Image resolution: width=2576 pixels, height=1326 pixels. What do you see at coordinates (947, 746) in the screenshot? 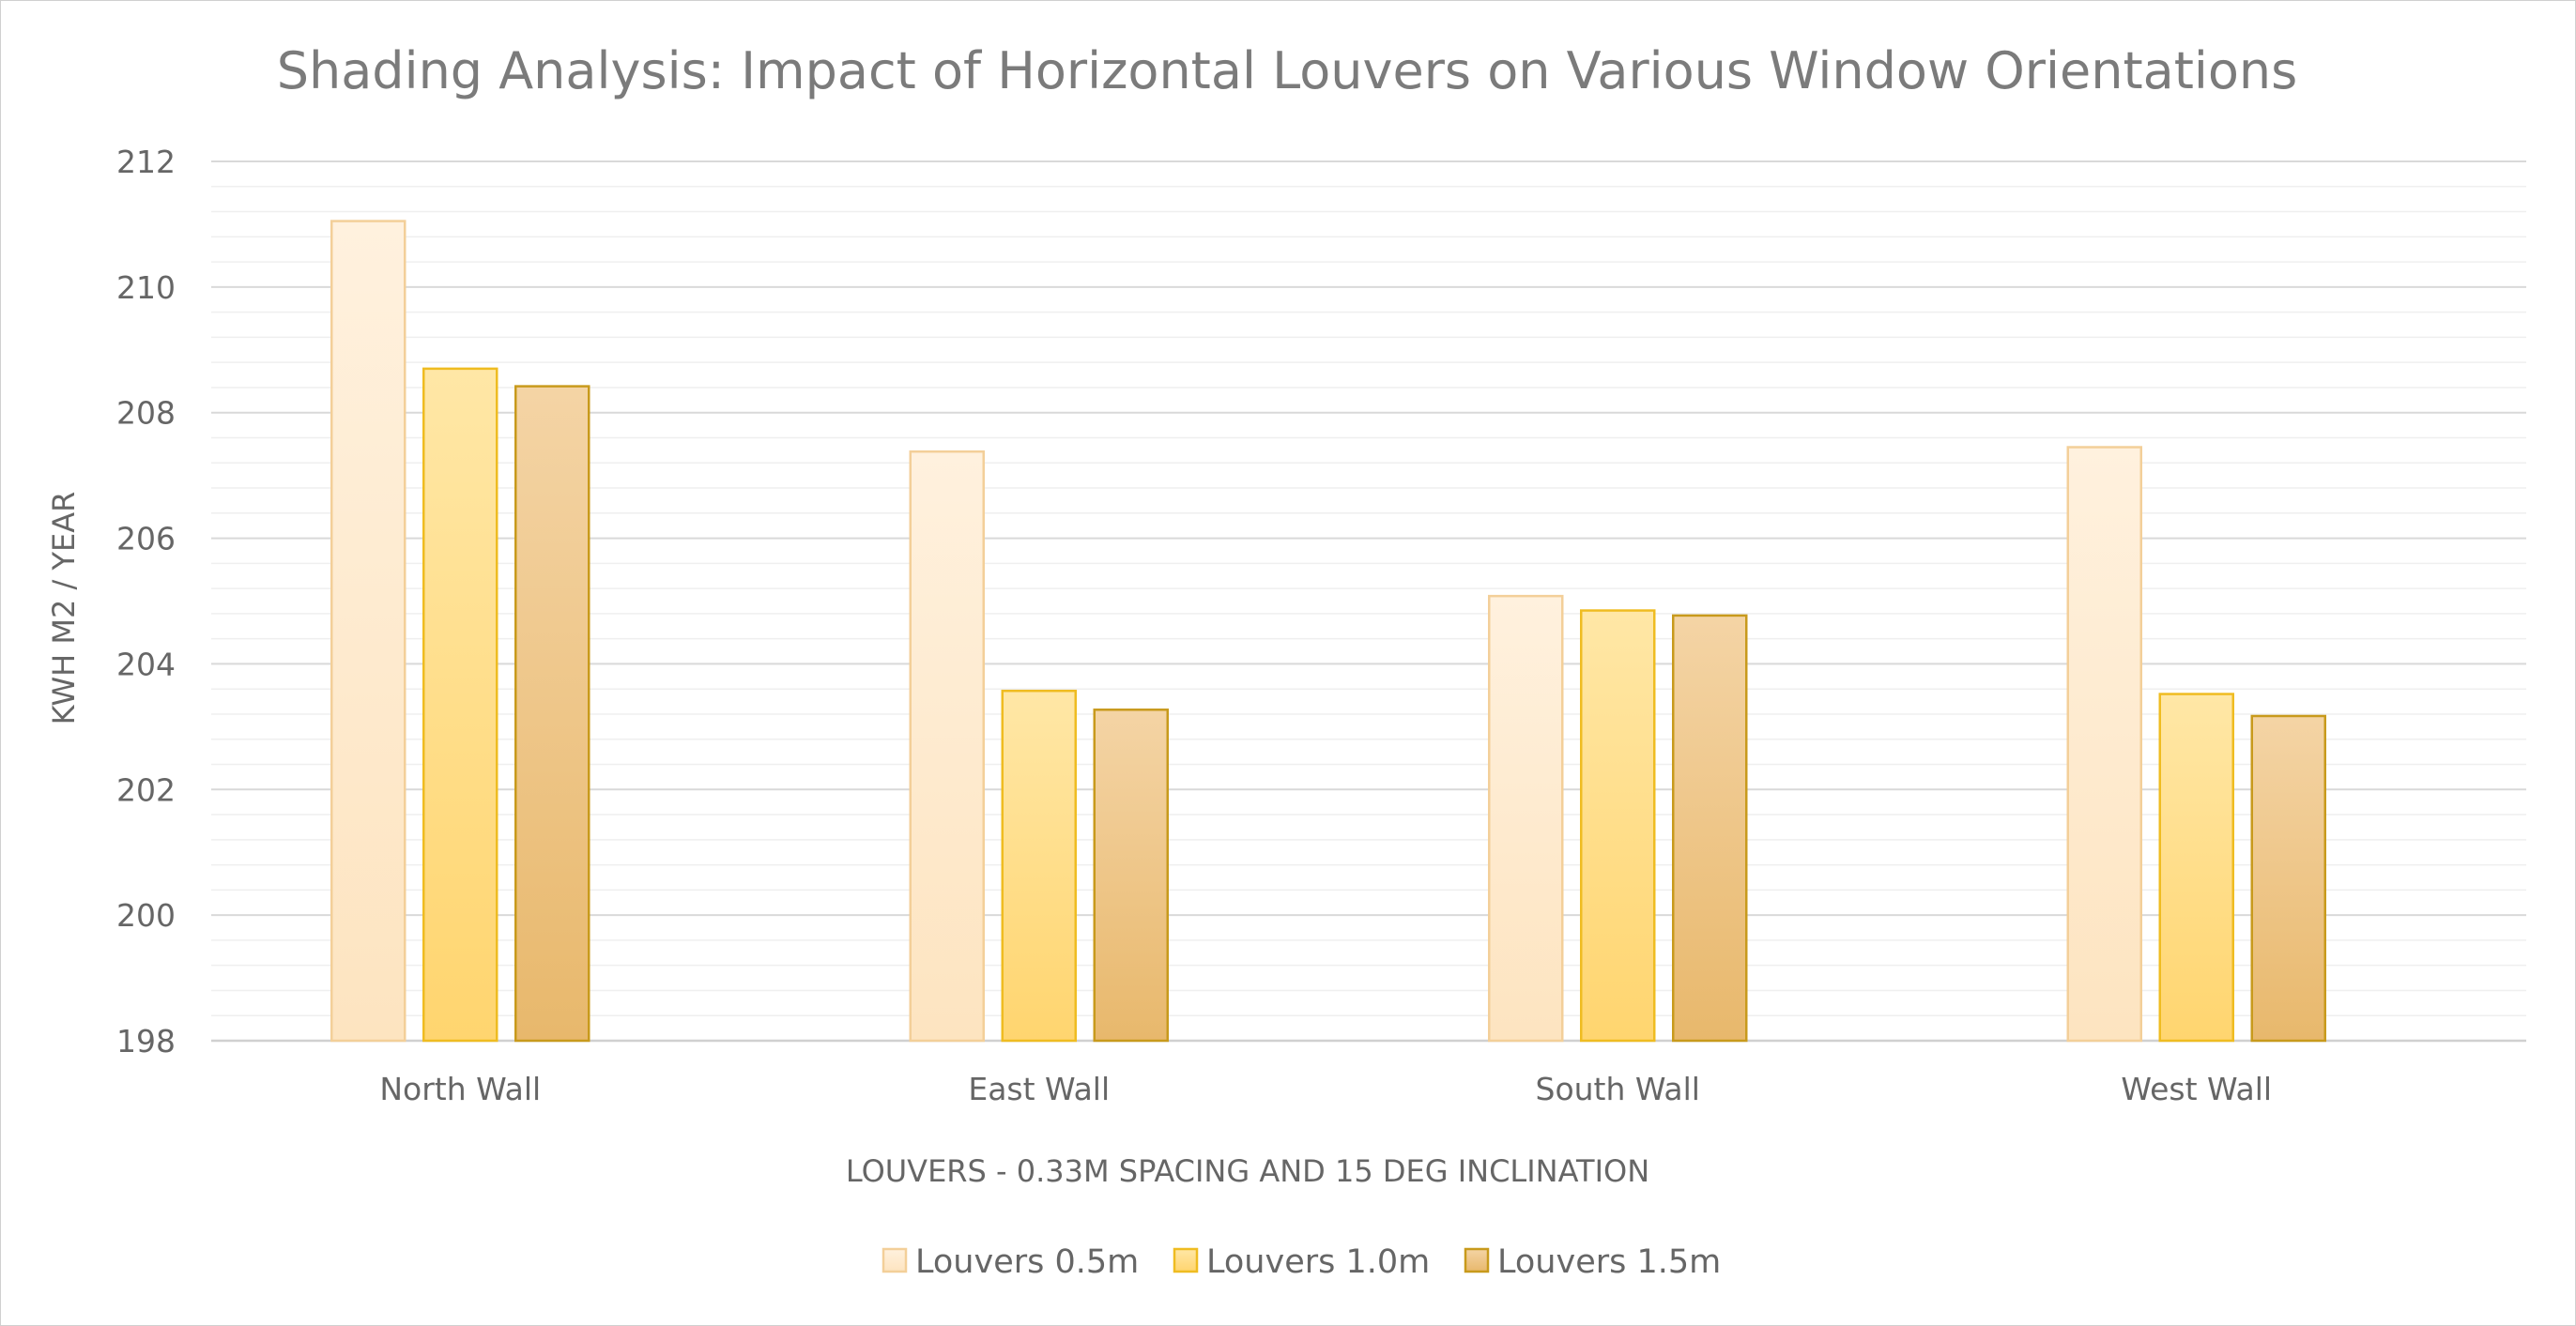
I see `bar-louvers-0-5m-east-wall` at bounding box center [947, 746].